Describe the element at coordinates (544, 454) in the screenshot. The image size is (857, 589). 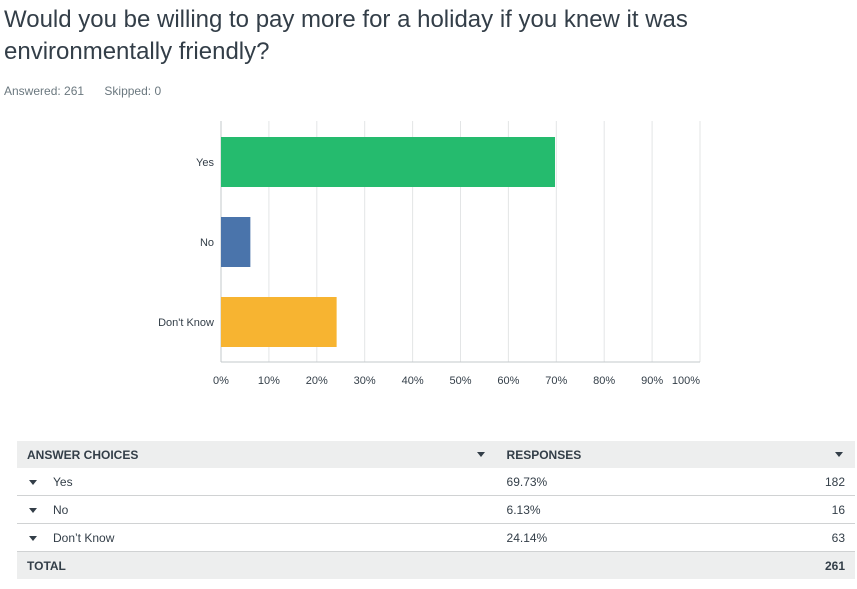
I see `responses-header-label: RESPONSES` at that location.